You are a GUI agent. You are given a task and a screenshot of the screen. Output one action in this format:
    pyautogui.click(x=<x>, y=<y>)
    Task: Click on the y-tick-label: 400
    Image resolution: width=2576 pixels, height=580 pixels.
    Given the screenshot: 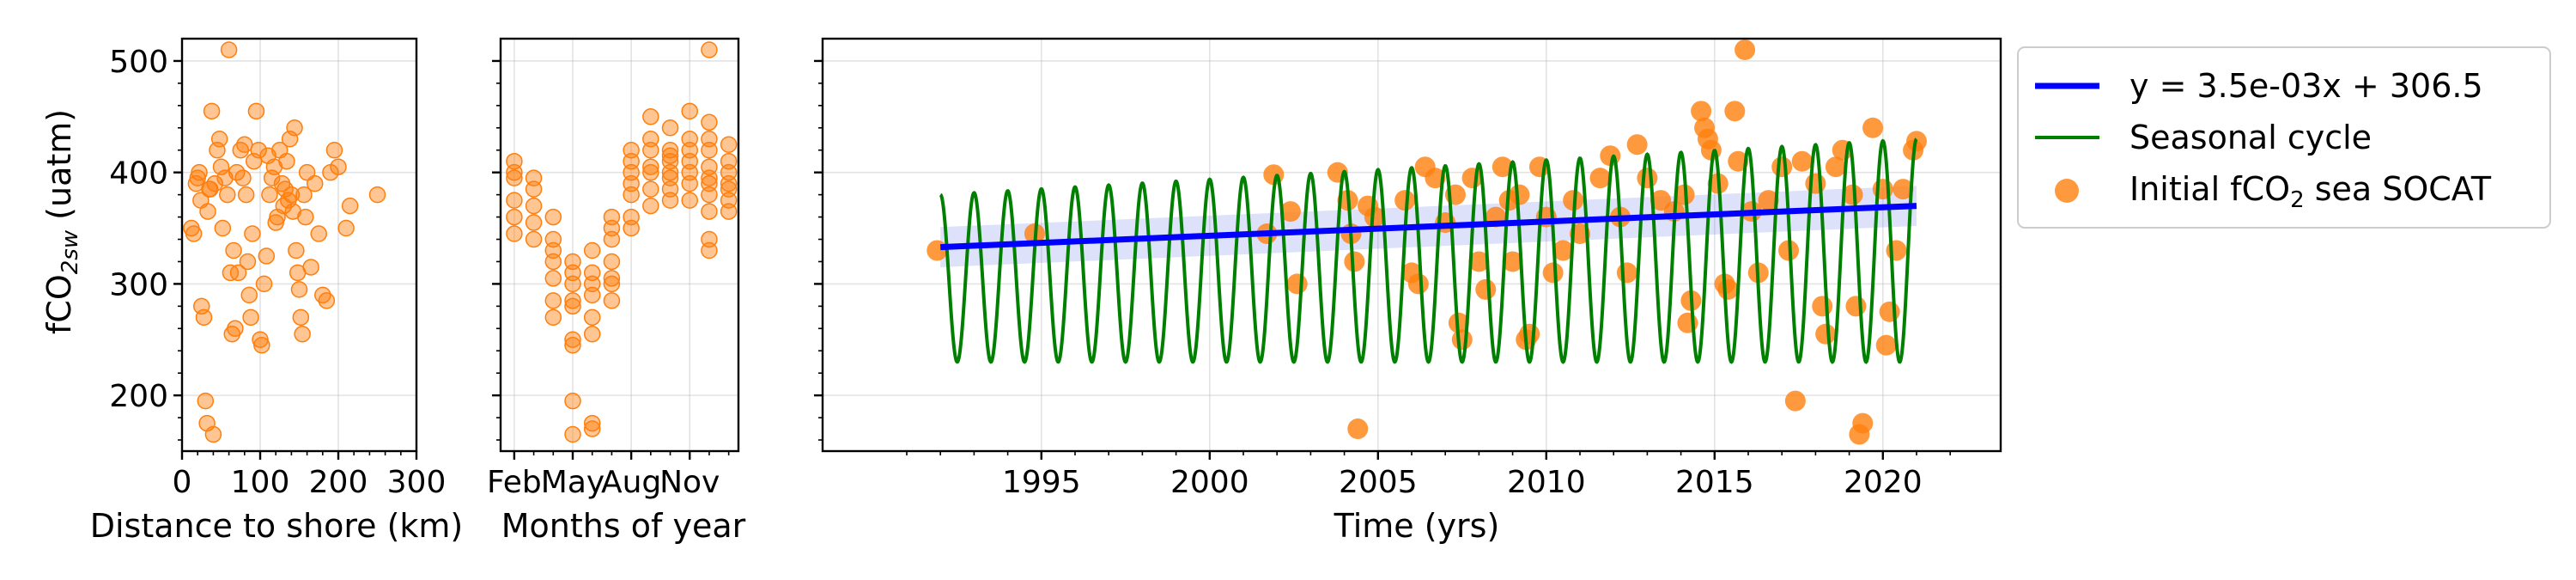 What is the action you would take?
    pyautogui.click(x=138, y=174)
    